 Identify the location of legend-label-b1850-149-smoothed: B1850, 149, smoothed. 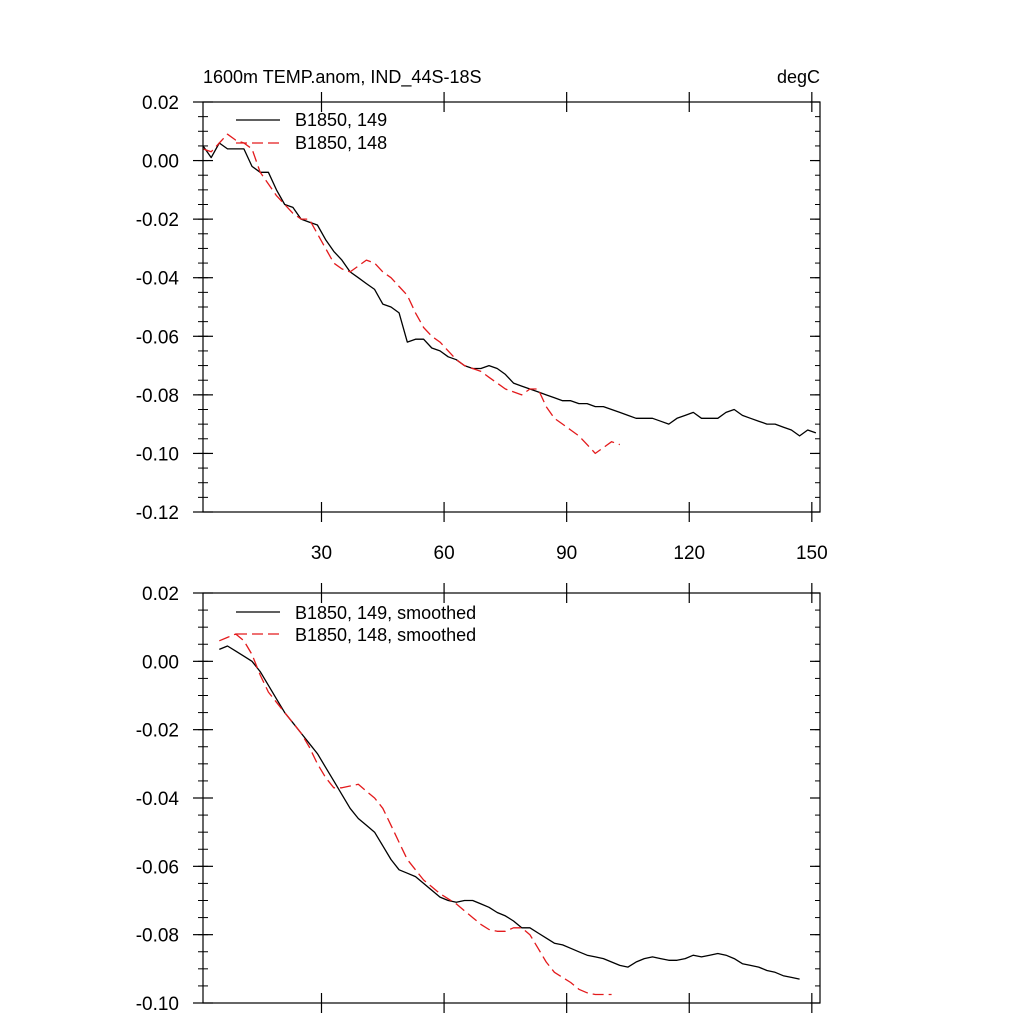
(385, 613).